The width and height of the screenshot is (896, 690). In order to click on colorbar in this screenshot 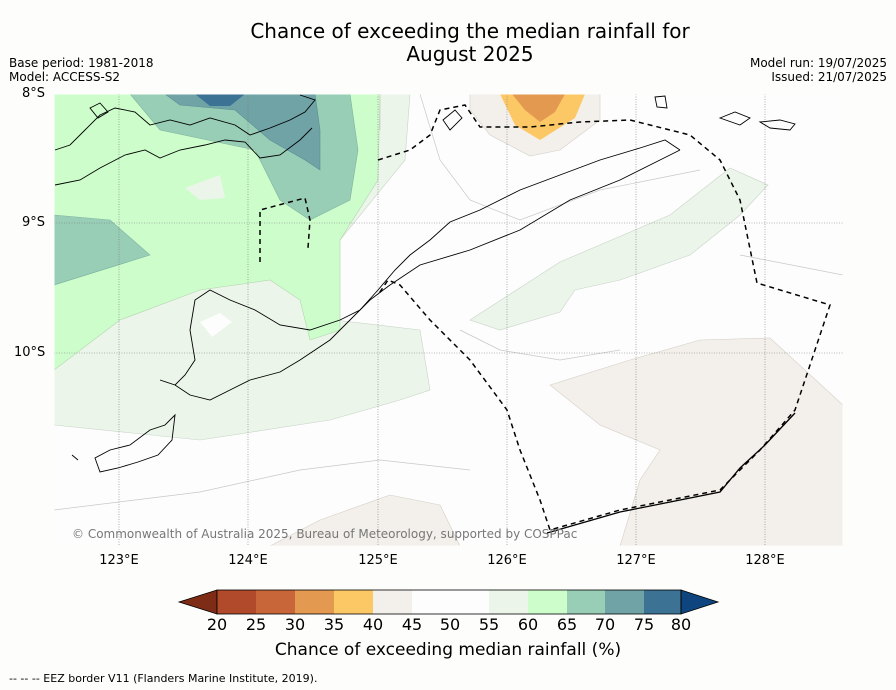, I will do `click(448, 602)`.